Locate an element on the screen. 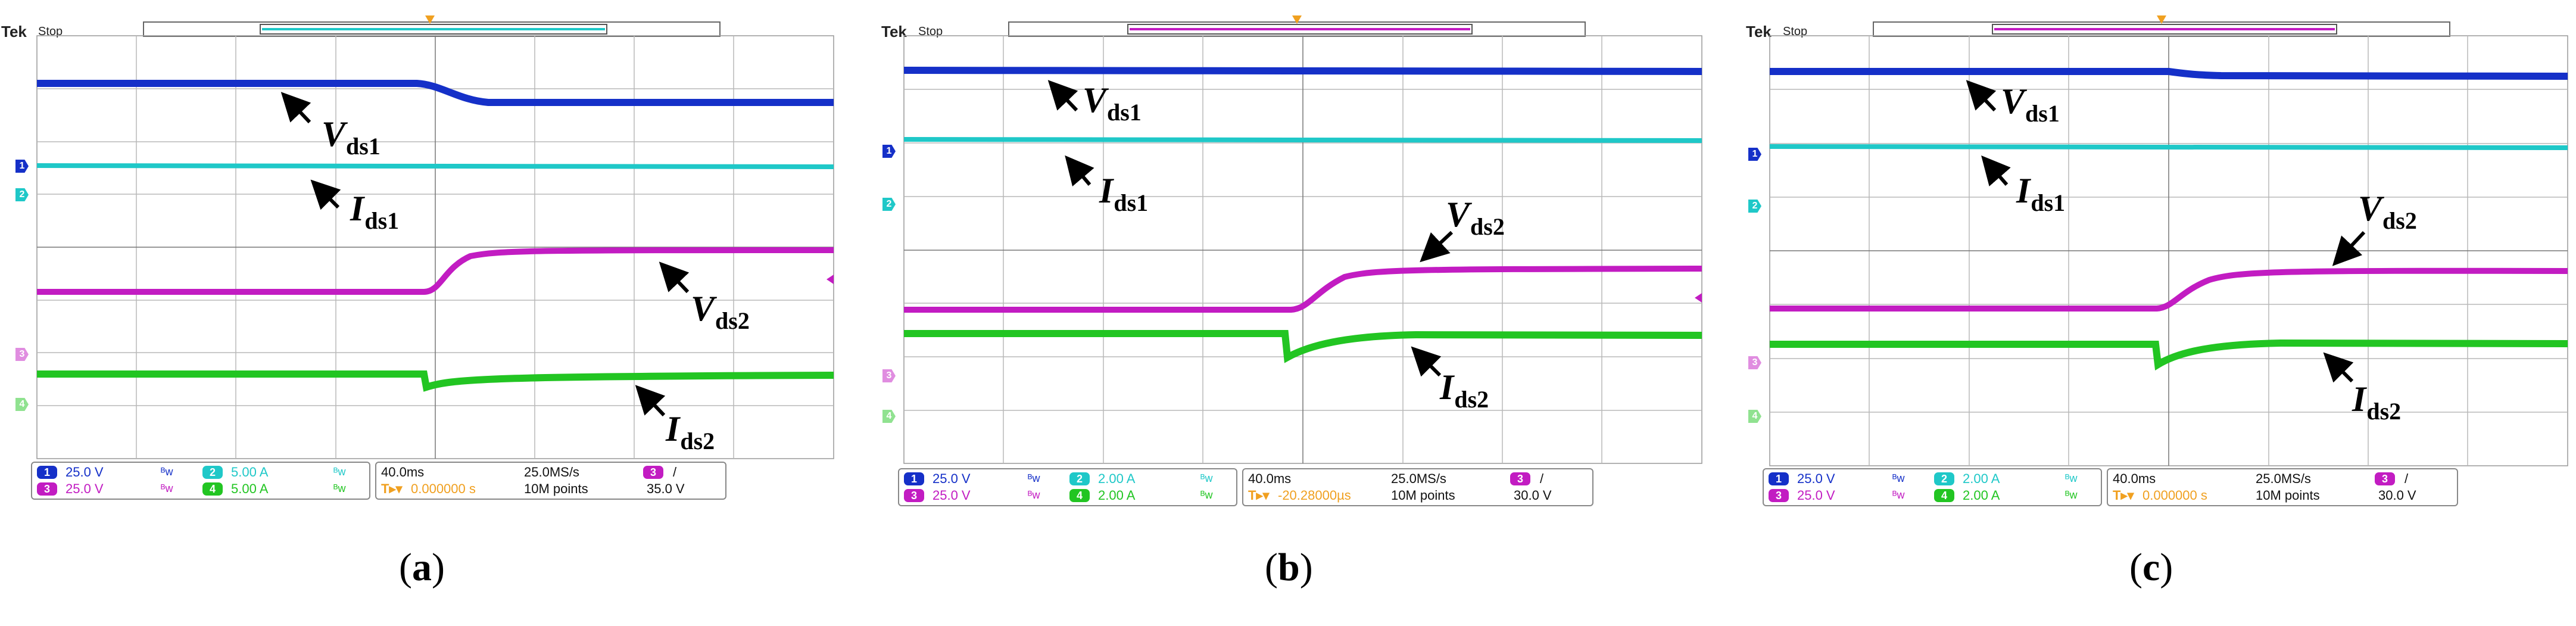  trigger-position-icon: T▸▾ is located at coordinates (2123, 495).